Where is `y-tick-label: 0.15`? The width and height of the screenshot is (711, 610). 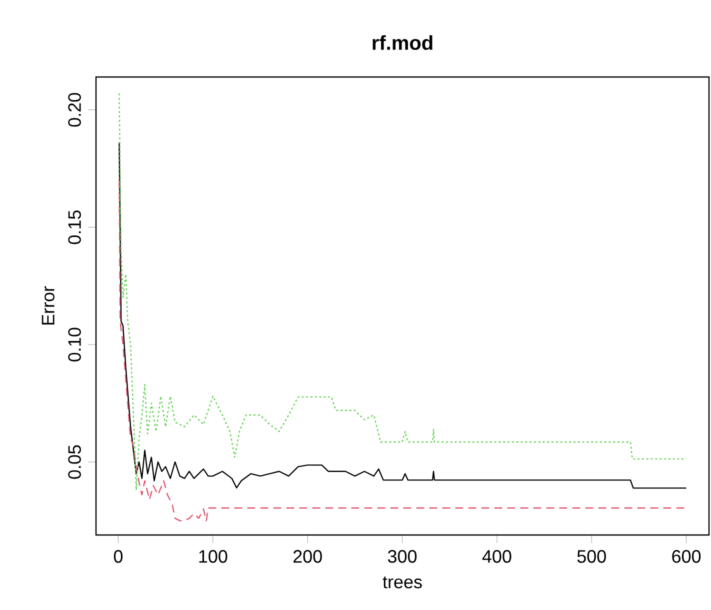 y-tick-label: 0.15 is located at coordinates (74, 227).